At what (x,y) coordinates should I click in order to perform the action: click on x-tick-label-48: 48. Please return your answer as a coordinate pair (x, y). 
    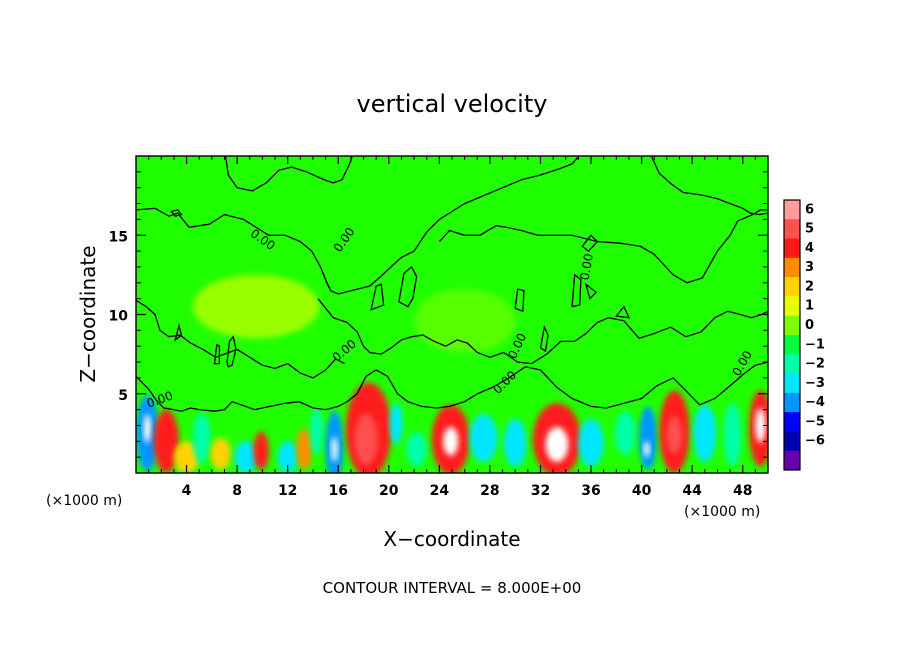
    Looking at the image, I should click on (742, 491).